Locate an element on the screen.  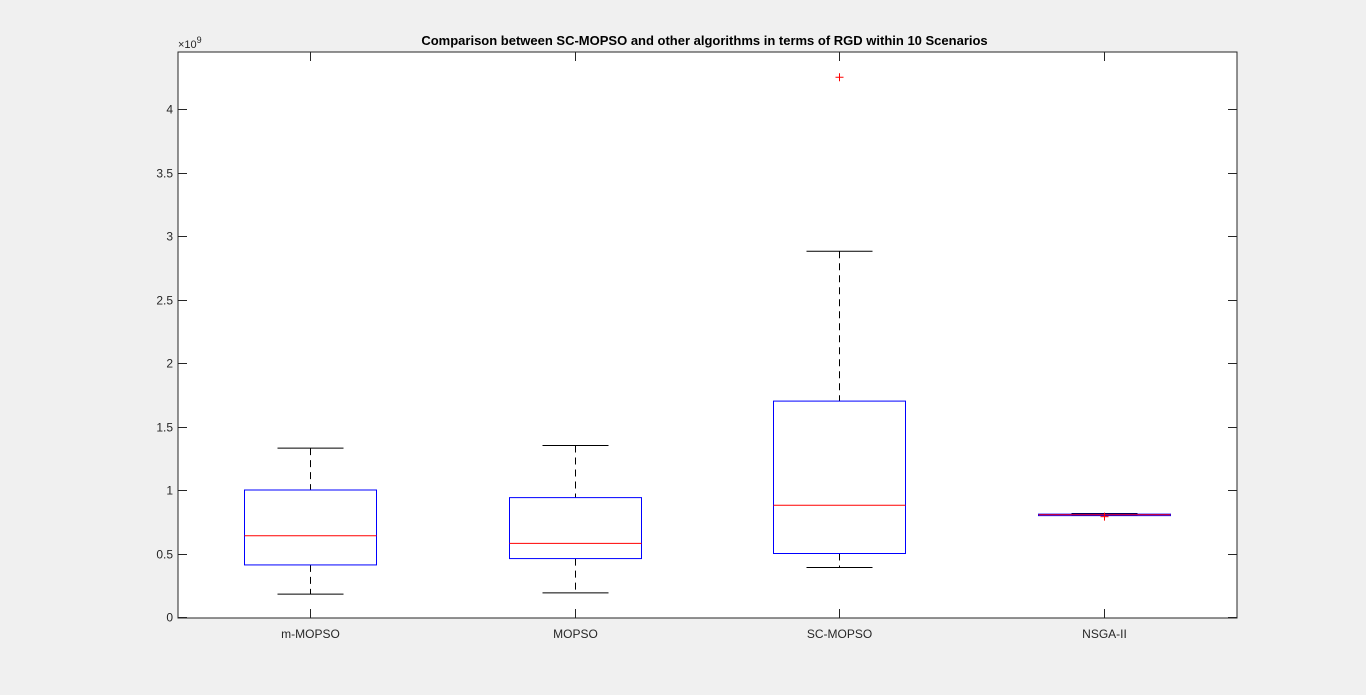
x-tick-label: MOPSO is located at coordinates (575, 634).